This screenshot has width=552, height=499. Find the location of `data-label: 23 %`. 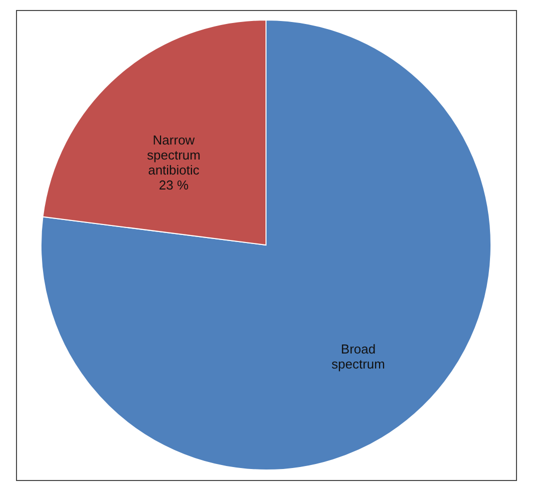

data-label: 23 % is located at coordinates (173, 184).